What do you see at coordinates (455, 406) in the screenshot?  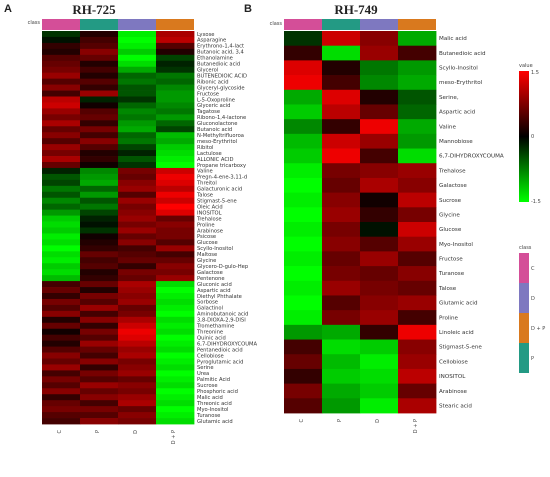 I see `row-label: Stearic acid` at bounding box center [455, 406].